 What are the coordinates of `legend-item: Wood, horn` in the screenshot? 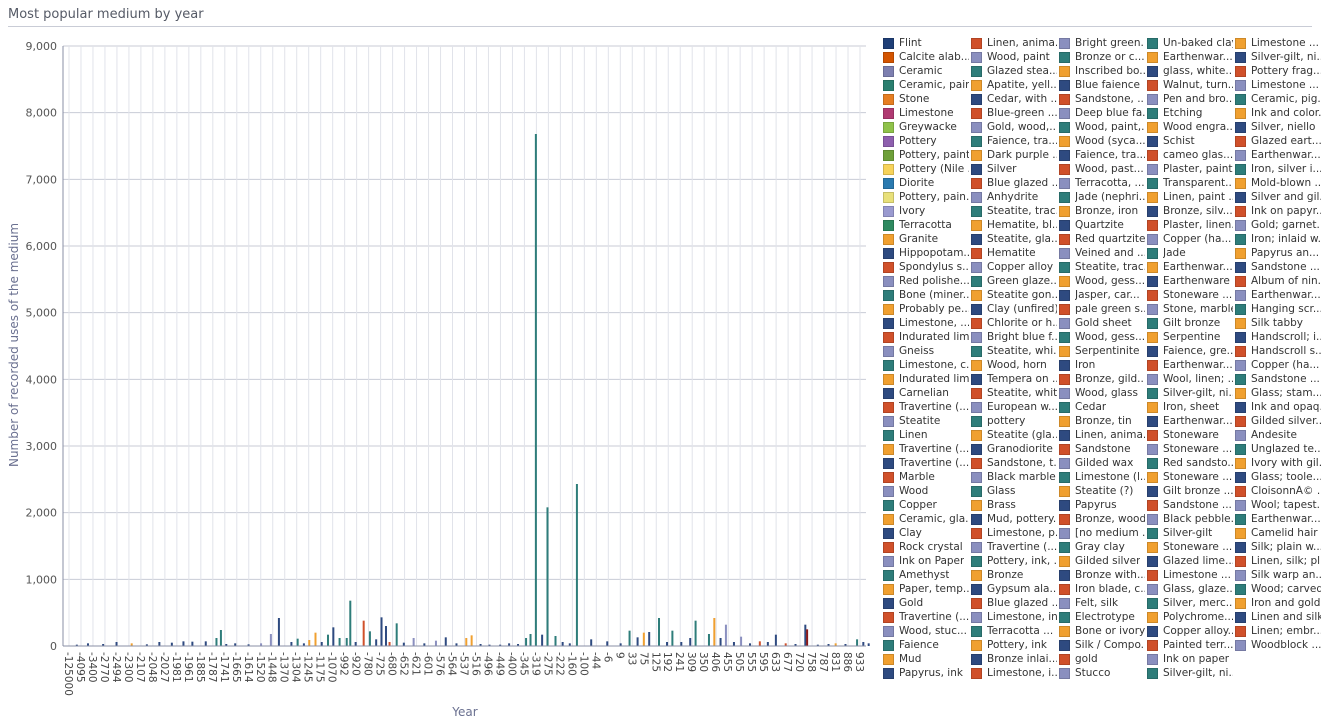 It's located at (1014, 365).